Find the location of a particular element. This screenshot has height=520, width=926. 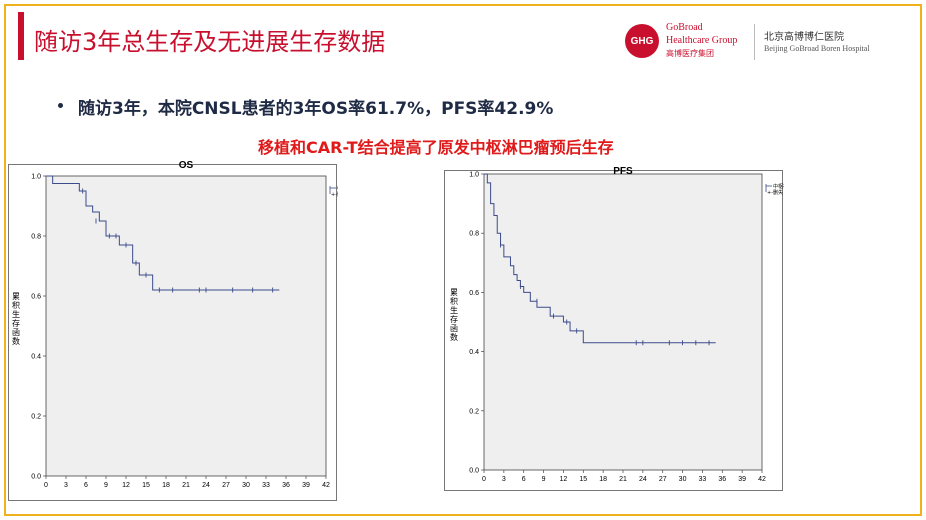

logo-text-en-line1: GoBroad is located at coordinates (684, 27).